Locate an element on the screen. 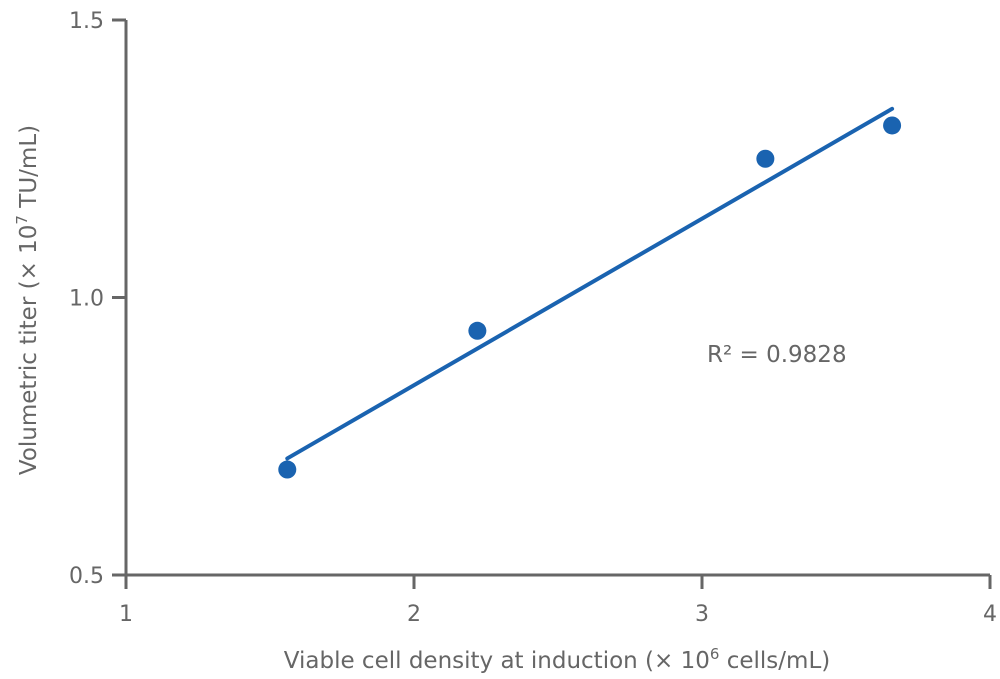 Image resolution: width=1000 pixels, height=679 pixels. r-squared-annotation: R² = 0.9828 is located at coordinates (777, 355).